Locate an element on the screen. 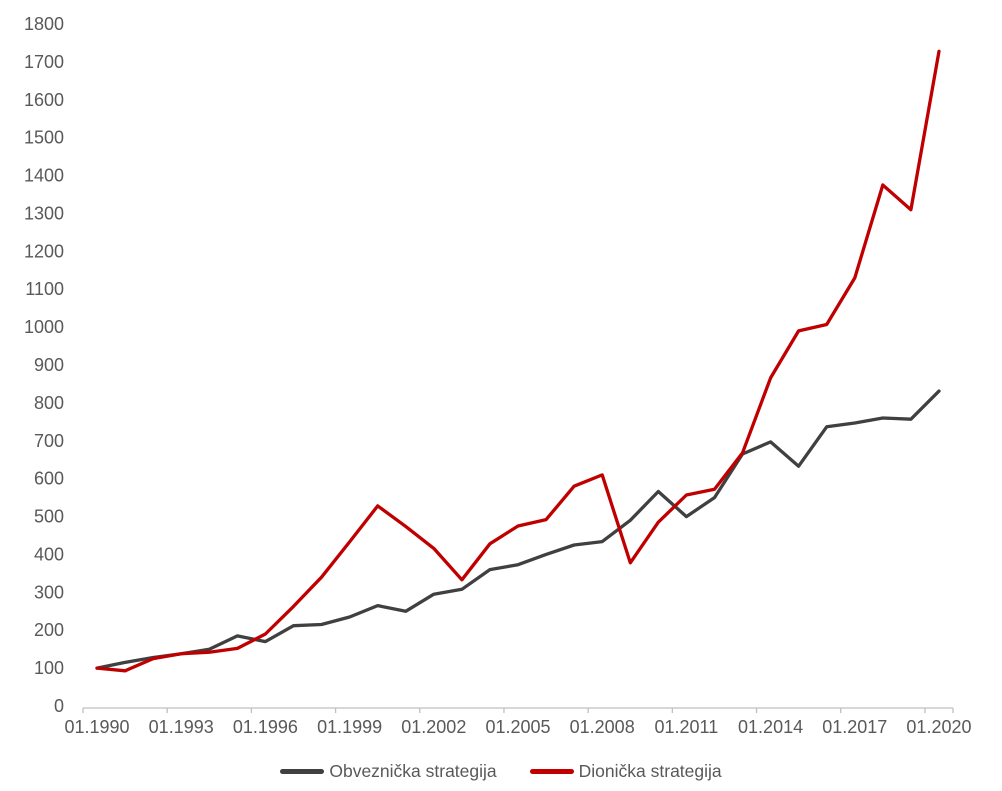 Image resolution: width=1002 pixels, height=791 pixels. legend-label: Dionička strategija is located at coordinates (650, 770).